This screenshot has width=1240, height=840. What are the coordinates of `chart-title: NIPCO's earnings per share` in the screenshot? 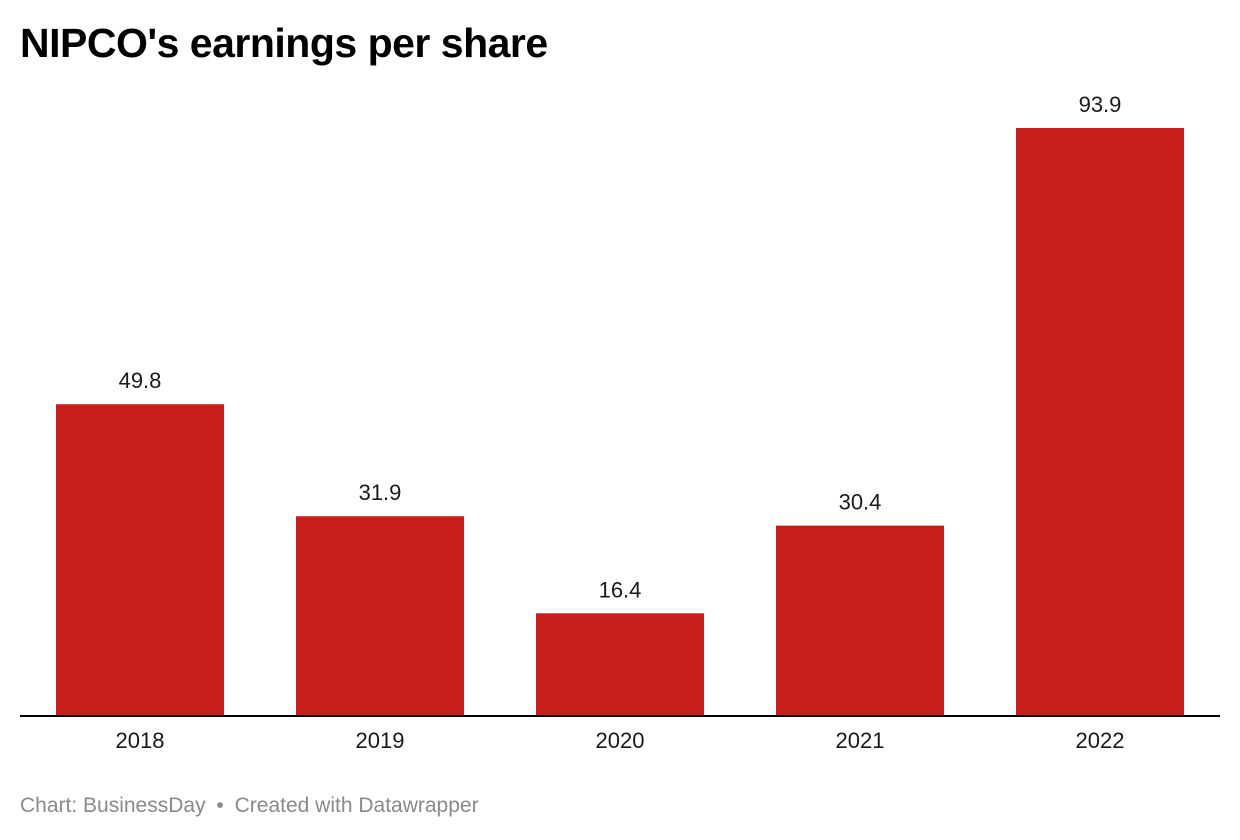 It's located at (284, 43).